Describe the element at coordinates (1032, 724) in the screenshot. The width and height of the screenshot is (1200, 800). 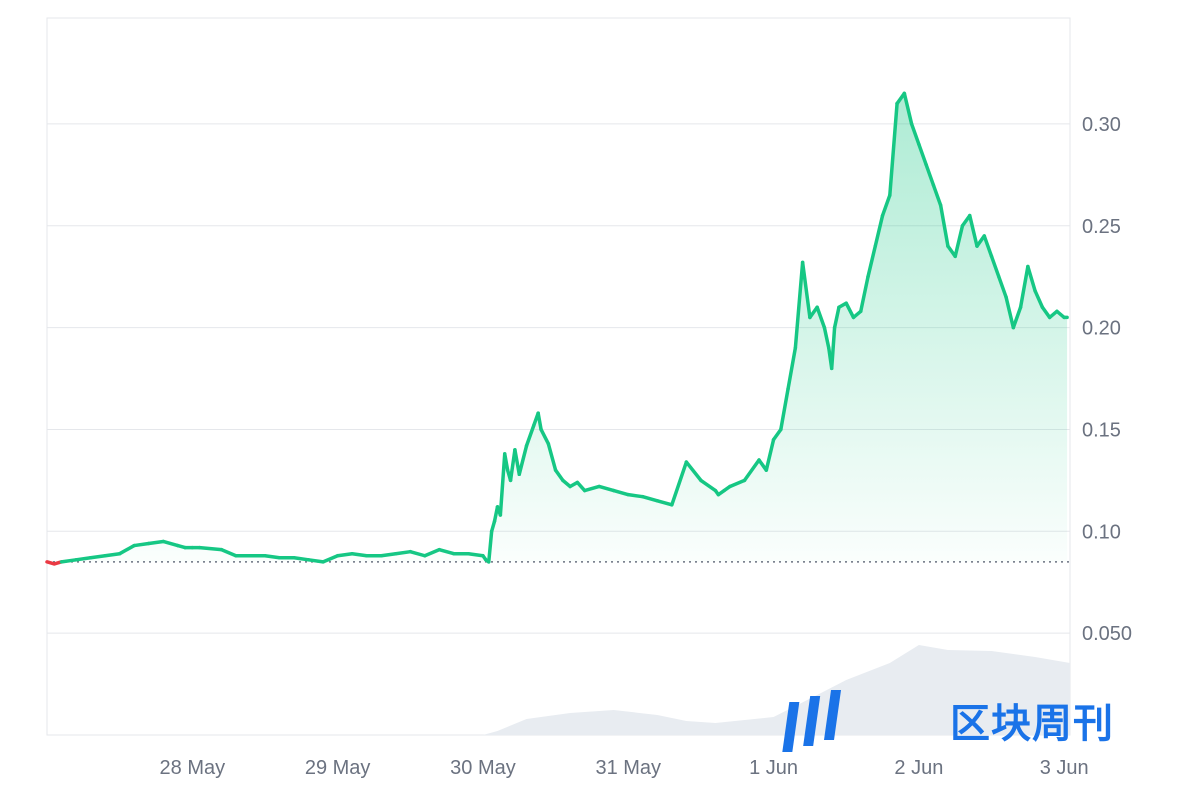
I see `watermark-text: 区块周刊` at that location.